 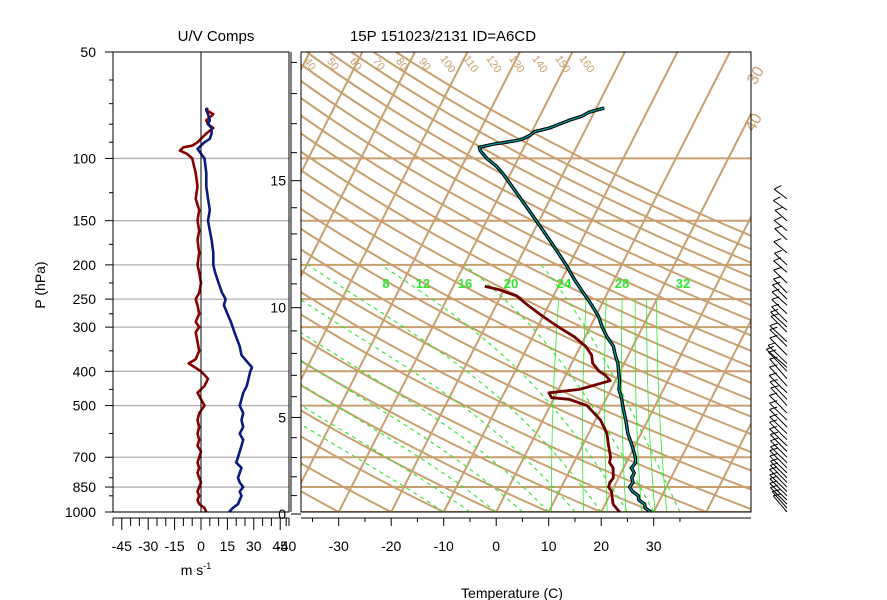 What do you see at coordinates (609, 405) in the screenshot?
I see `skewt-mixing-ratio-lines` at bounding box center [609, 405].